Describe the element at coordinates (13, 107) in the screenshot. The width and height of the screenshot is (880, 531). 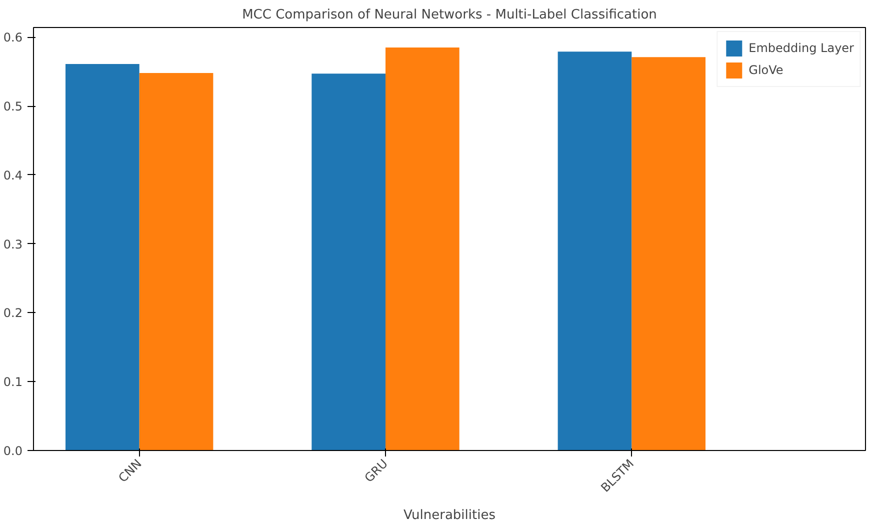
I see `y-tick-label: 0.5` at that location.